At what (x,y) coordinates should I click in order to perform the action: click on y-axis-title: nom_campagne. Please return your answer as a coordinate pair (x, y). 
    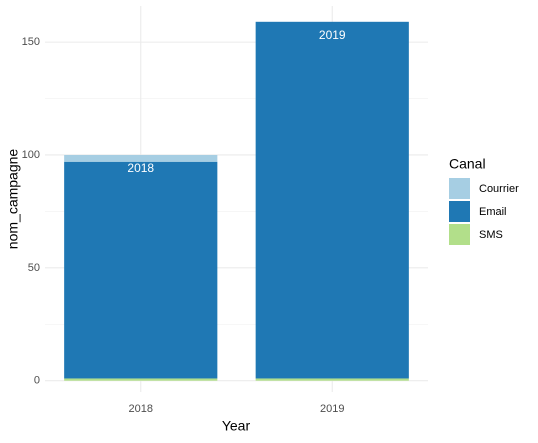
    Looking at the image, I should click on (13, 199).